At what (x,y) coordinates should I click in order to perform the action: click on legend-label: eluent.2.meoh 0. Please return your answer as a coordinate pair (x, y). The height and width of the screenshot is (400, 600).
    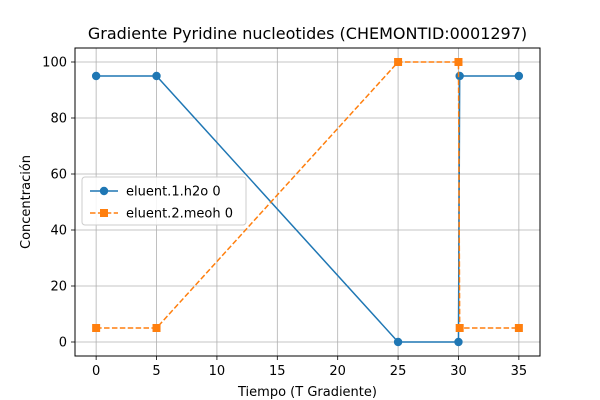
    Looking at the image, I should click on (179, 214).